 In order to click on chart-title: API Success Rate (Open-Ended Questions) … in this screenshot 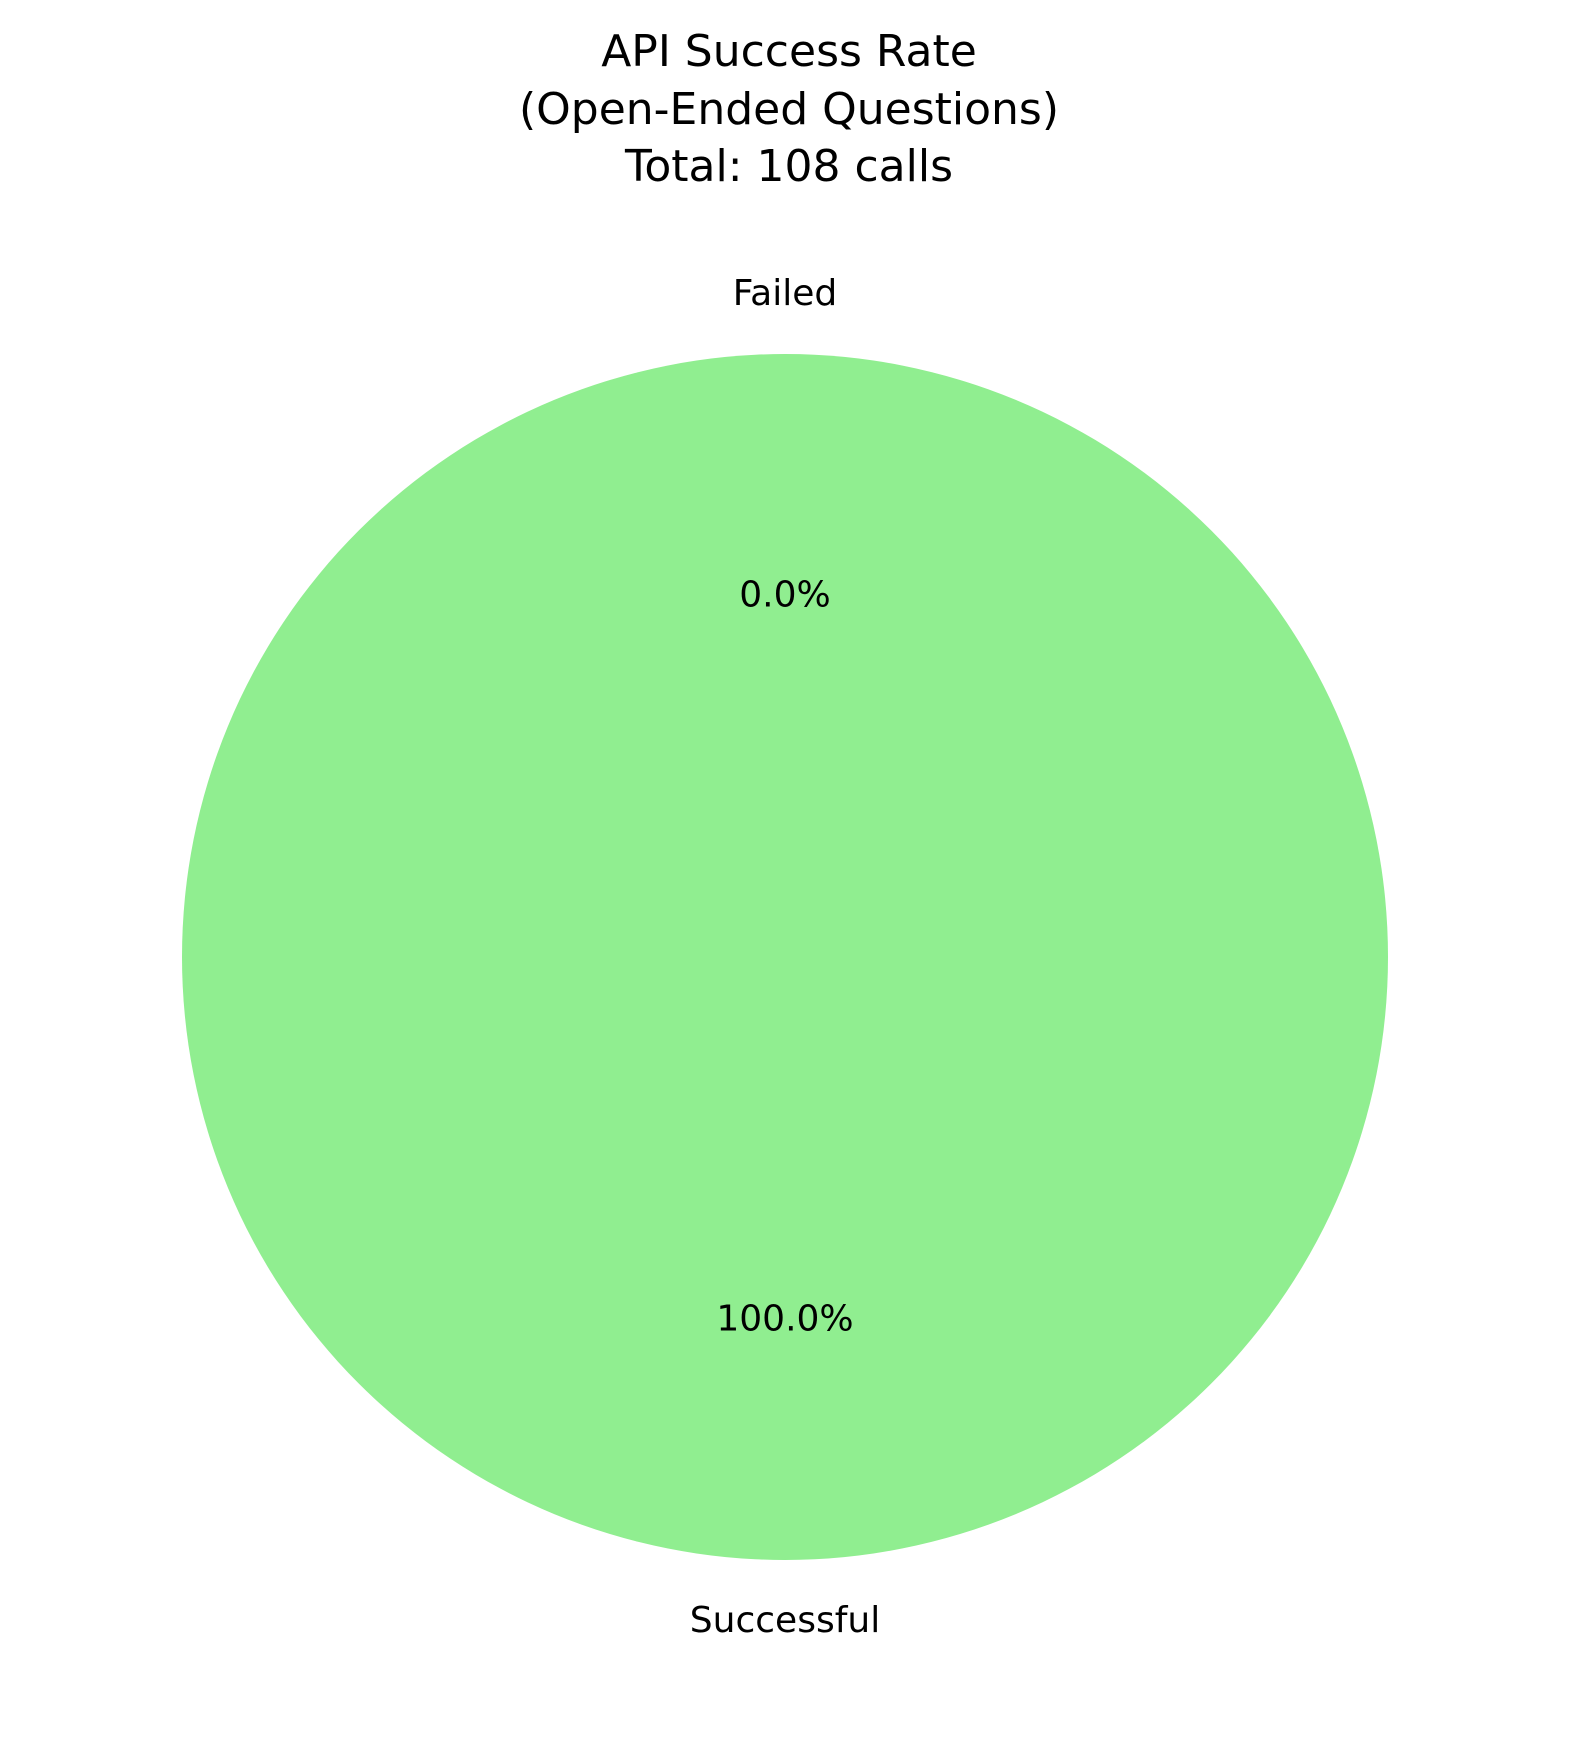, I will do `click(789, 109)`.